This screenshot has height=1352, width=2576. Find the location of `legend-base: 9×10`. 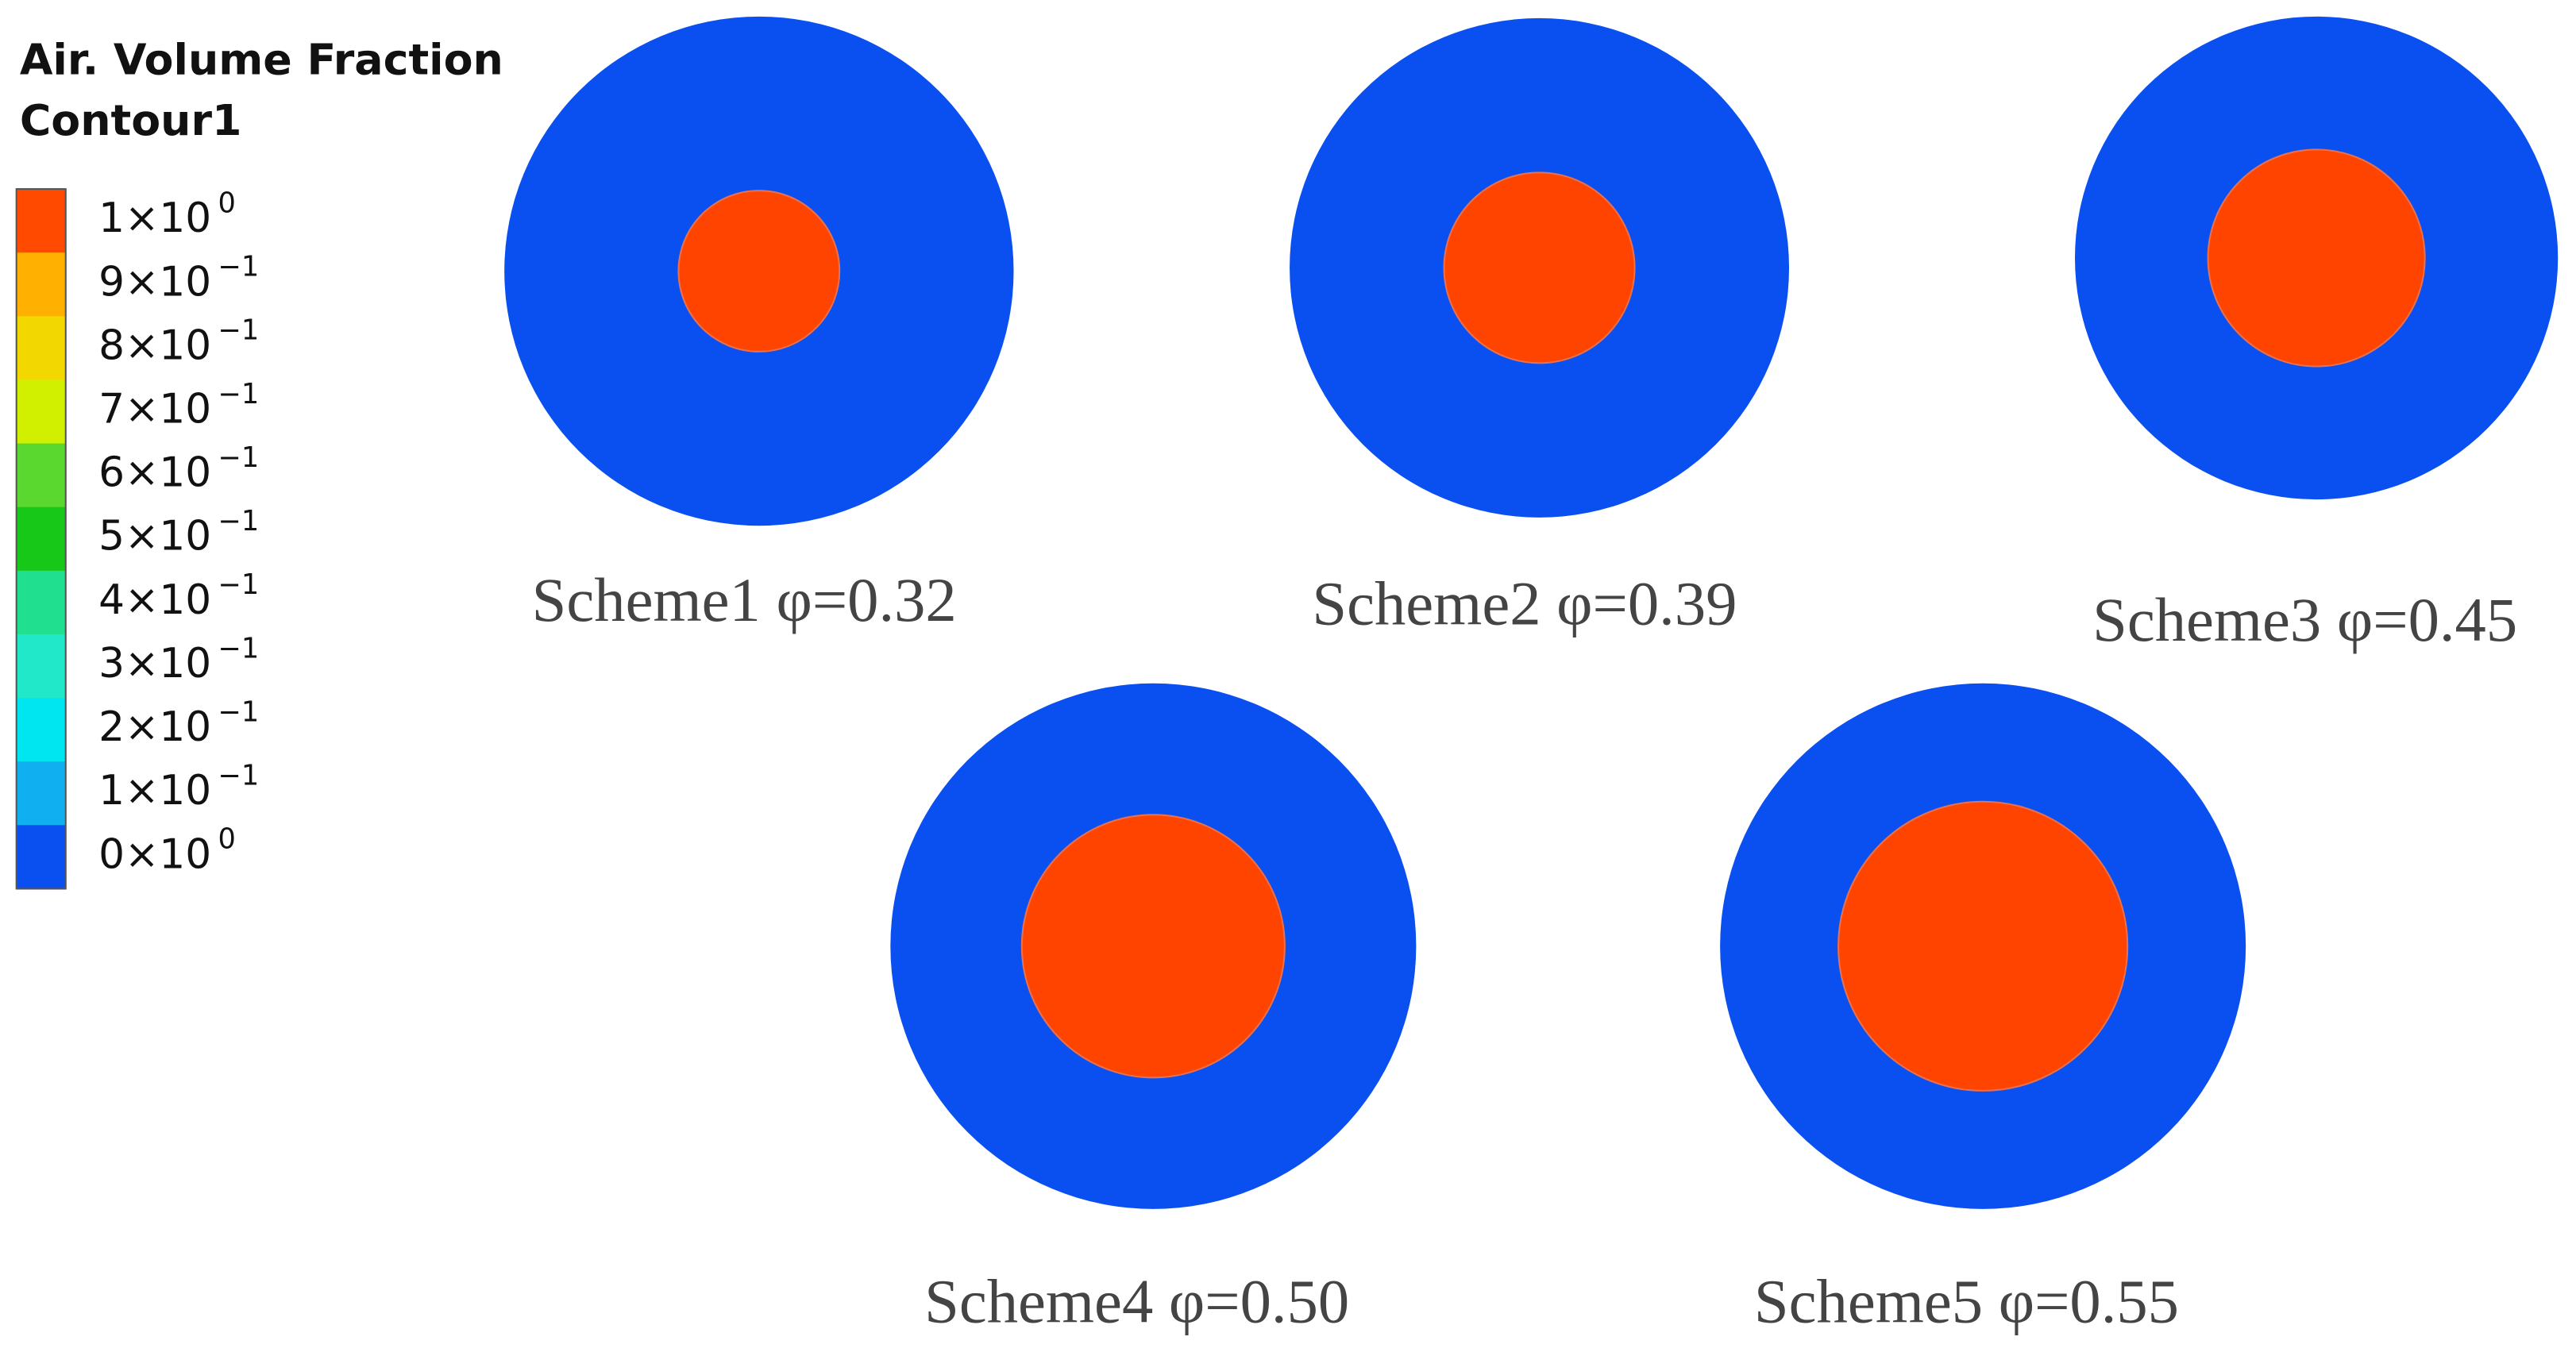

legend-base: 9×10 is located at coordinates (154, 282).